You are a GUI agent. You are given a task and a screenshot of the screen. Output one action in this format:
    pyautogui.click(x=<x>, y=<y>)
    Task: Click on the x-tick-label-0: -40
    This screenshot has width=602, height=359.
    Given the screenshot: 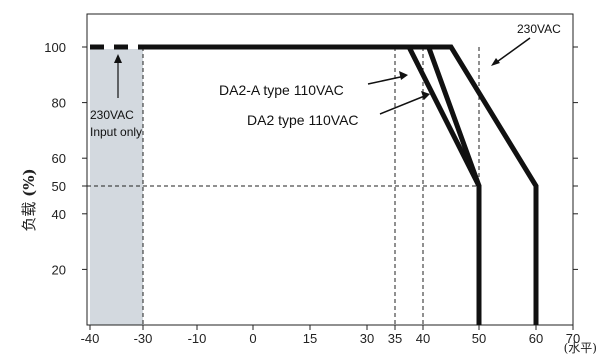 What is the action you would take?
    pyautogui.click(x=90, y=338)
    